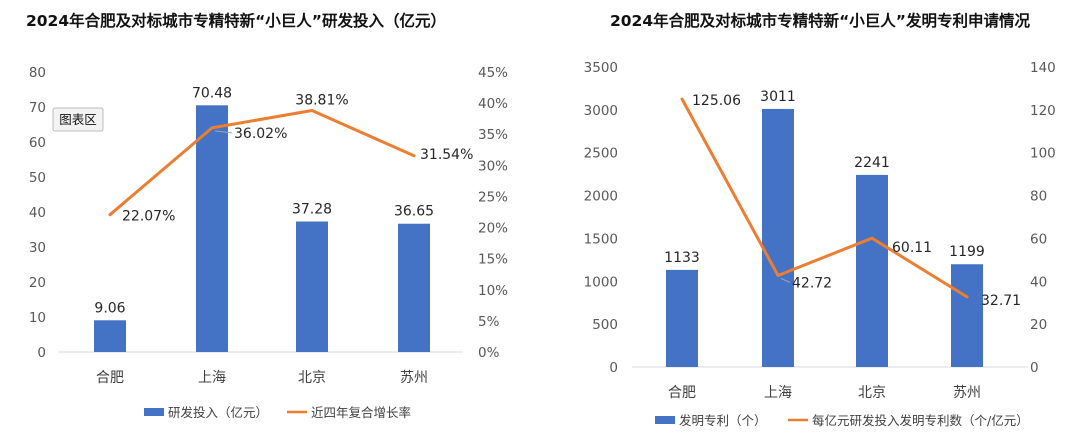 The height and width of the screenshot is (446, 1080). What do you see at coordinates (778, 97) in the screenshot?
I see `bar-data-label: 3011` at bounding box center [778, 97].